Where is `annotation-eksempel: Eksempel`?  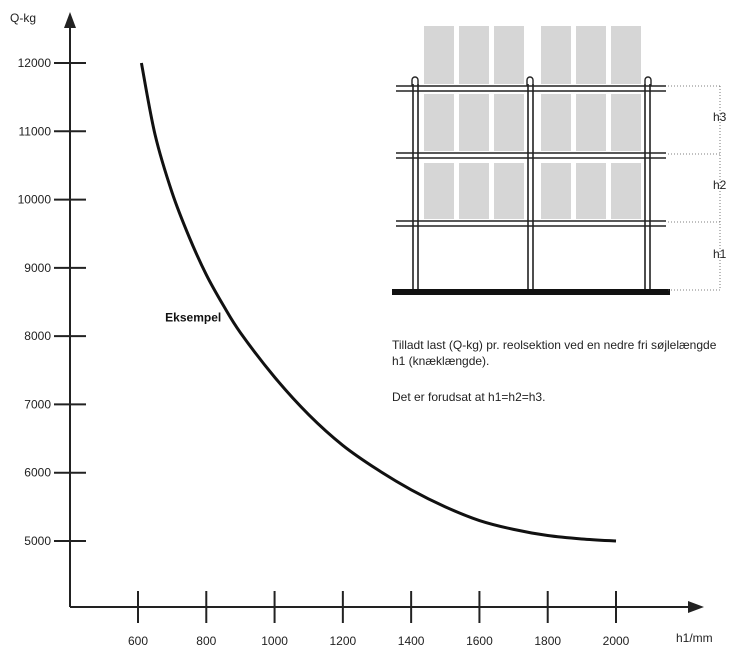 annotation-eksempel: Eksempel is located at coordinates (193, 318).